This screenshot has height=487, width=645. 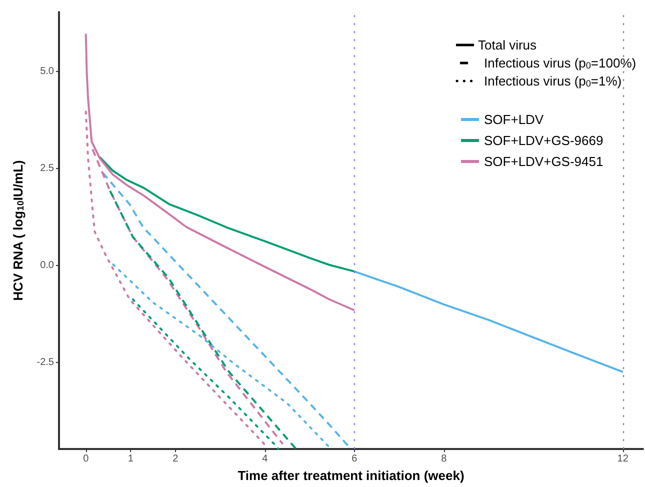 I want to click on annotation: Infectious virus (p0=1%), so click(x=553, y=81).